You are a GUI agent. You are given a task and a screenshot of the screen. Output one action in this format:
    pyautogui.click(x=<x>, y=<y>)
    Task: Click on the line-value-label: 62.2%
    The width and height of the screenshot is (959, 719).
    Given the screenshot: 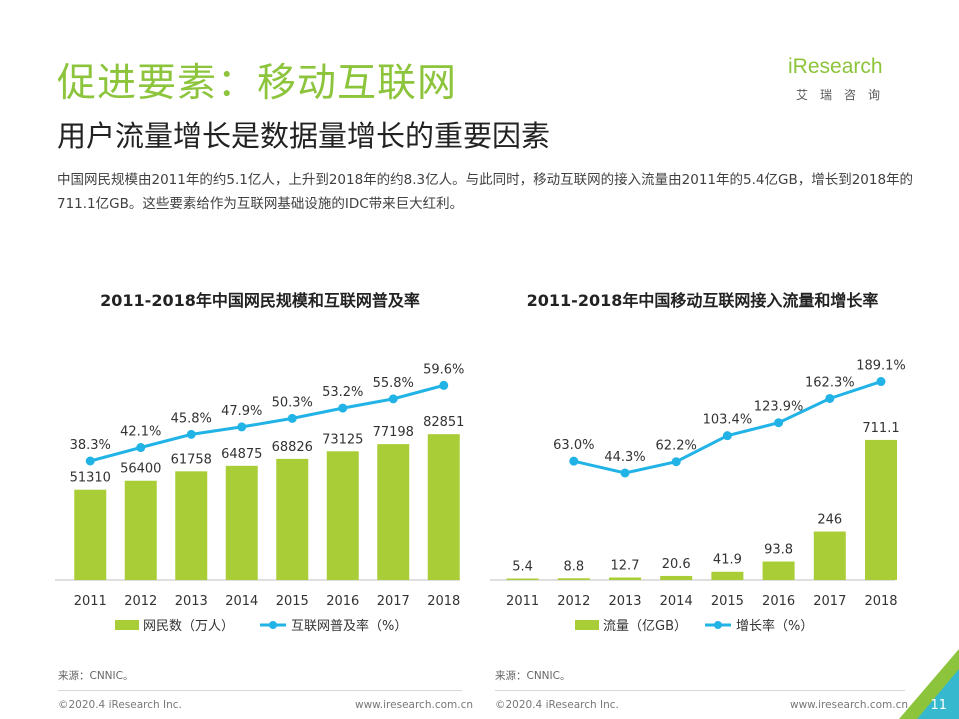 What is the action you would take?
    pyautogui.click(x=676, y=446)
    